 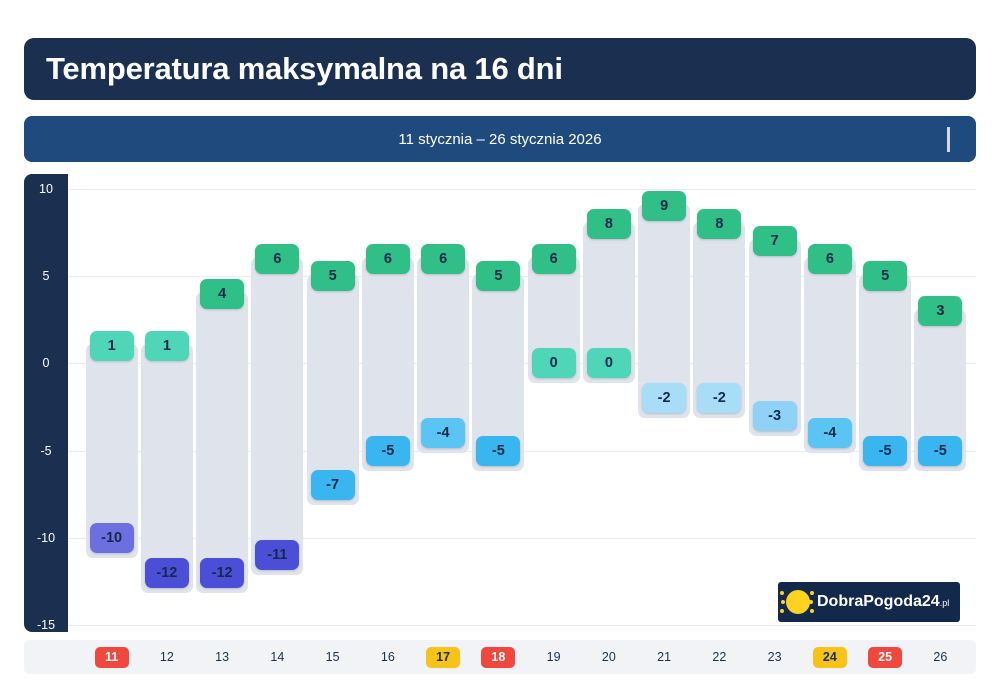 I want to click on day-axis-cell: 11, so click(x=111, y=657).